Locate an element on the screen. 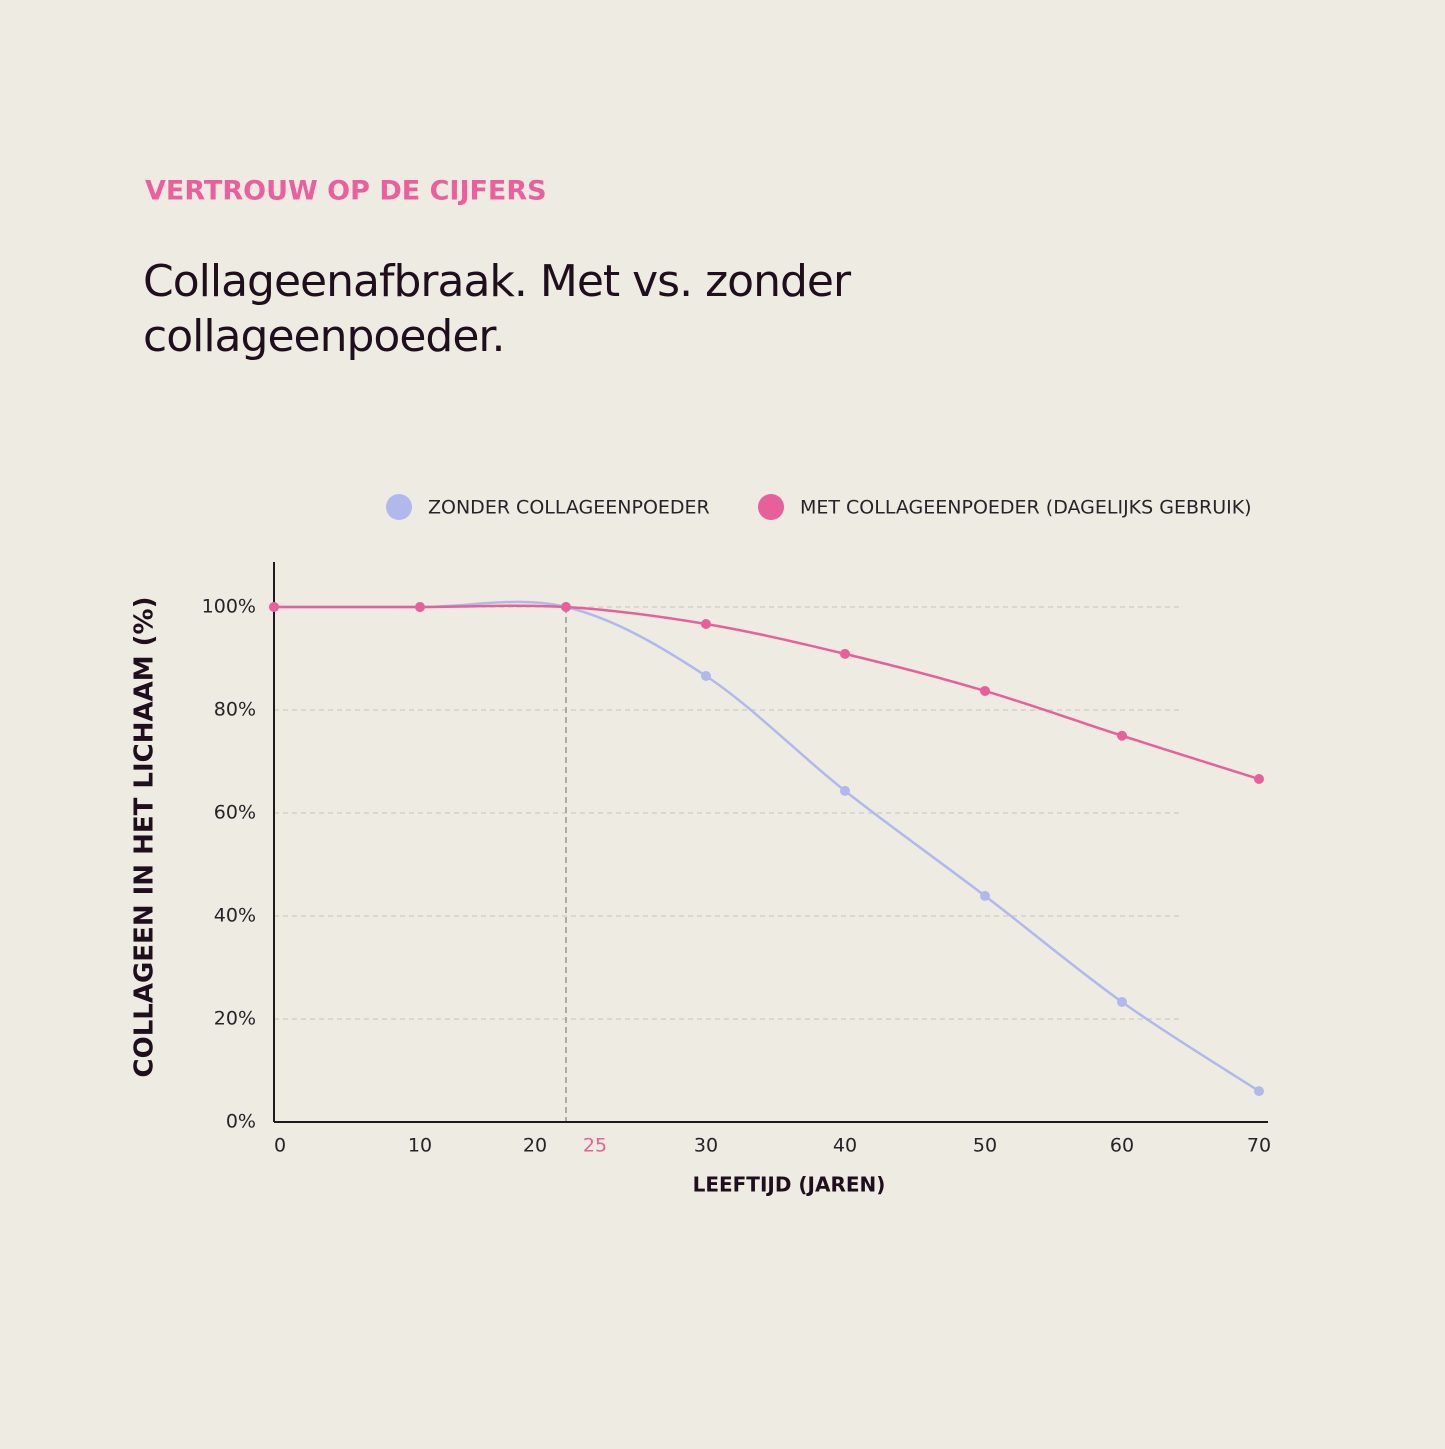  x-tick-label: 25 is located at coordinates (595, 1146).